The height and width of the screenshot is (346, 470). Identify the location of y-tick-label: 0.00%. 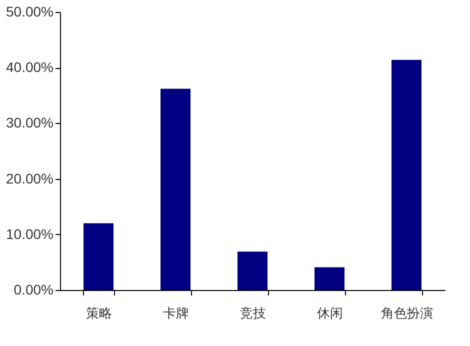
(34, 290).